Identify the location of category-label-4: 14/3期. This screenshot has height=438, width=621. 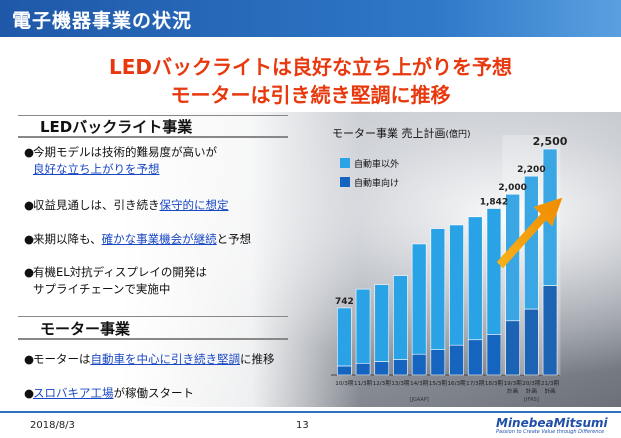
(419, 383).